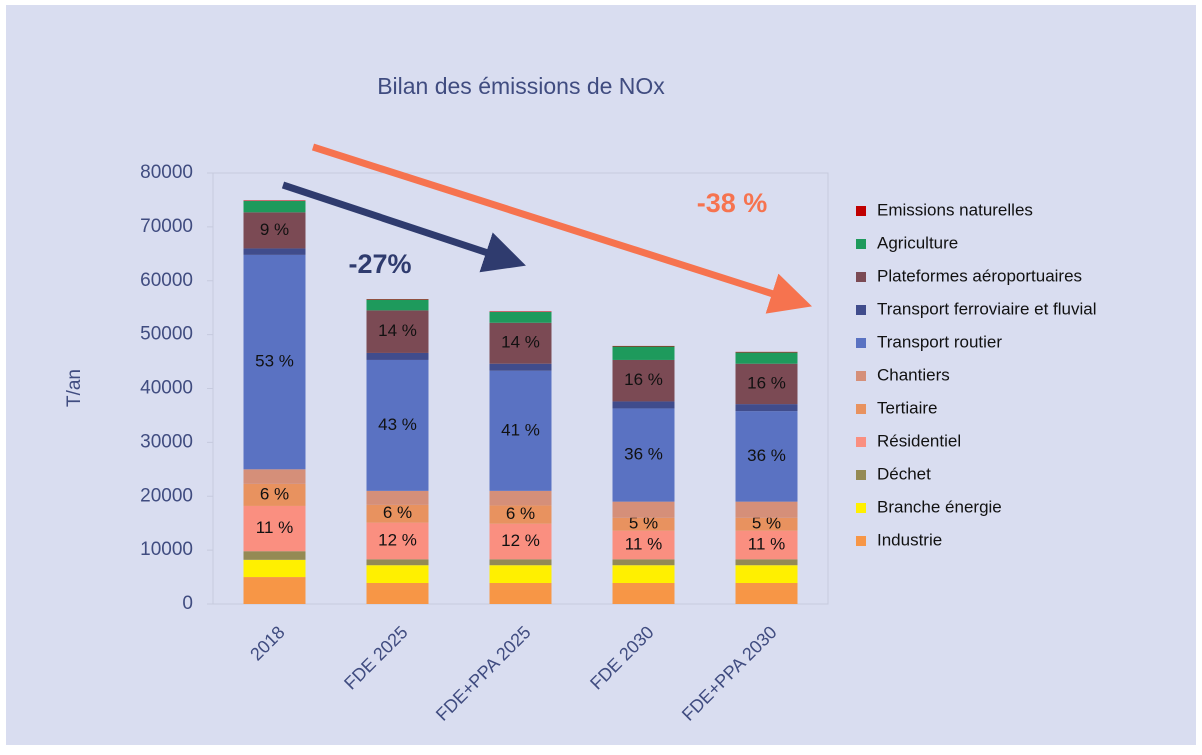 The height and width of the screenshot is (755, 1202). I want to click on y-tick-label: 60000, so click(166, 280).